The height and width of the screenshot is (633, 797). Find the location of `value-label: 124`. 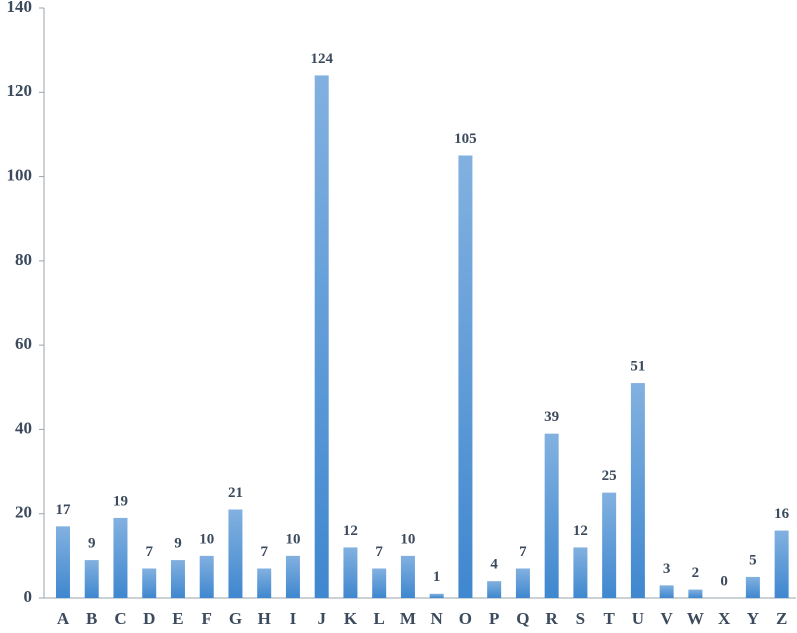

value-label: 124 is located at coordinates (321, 59).